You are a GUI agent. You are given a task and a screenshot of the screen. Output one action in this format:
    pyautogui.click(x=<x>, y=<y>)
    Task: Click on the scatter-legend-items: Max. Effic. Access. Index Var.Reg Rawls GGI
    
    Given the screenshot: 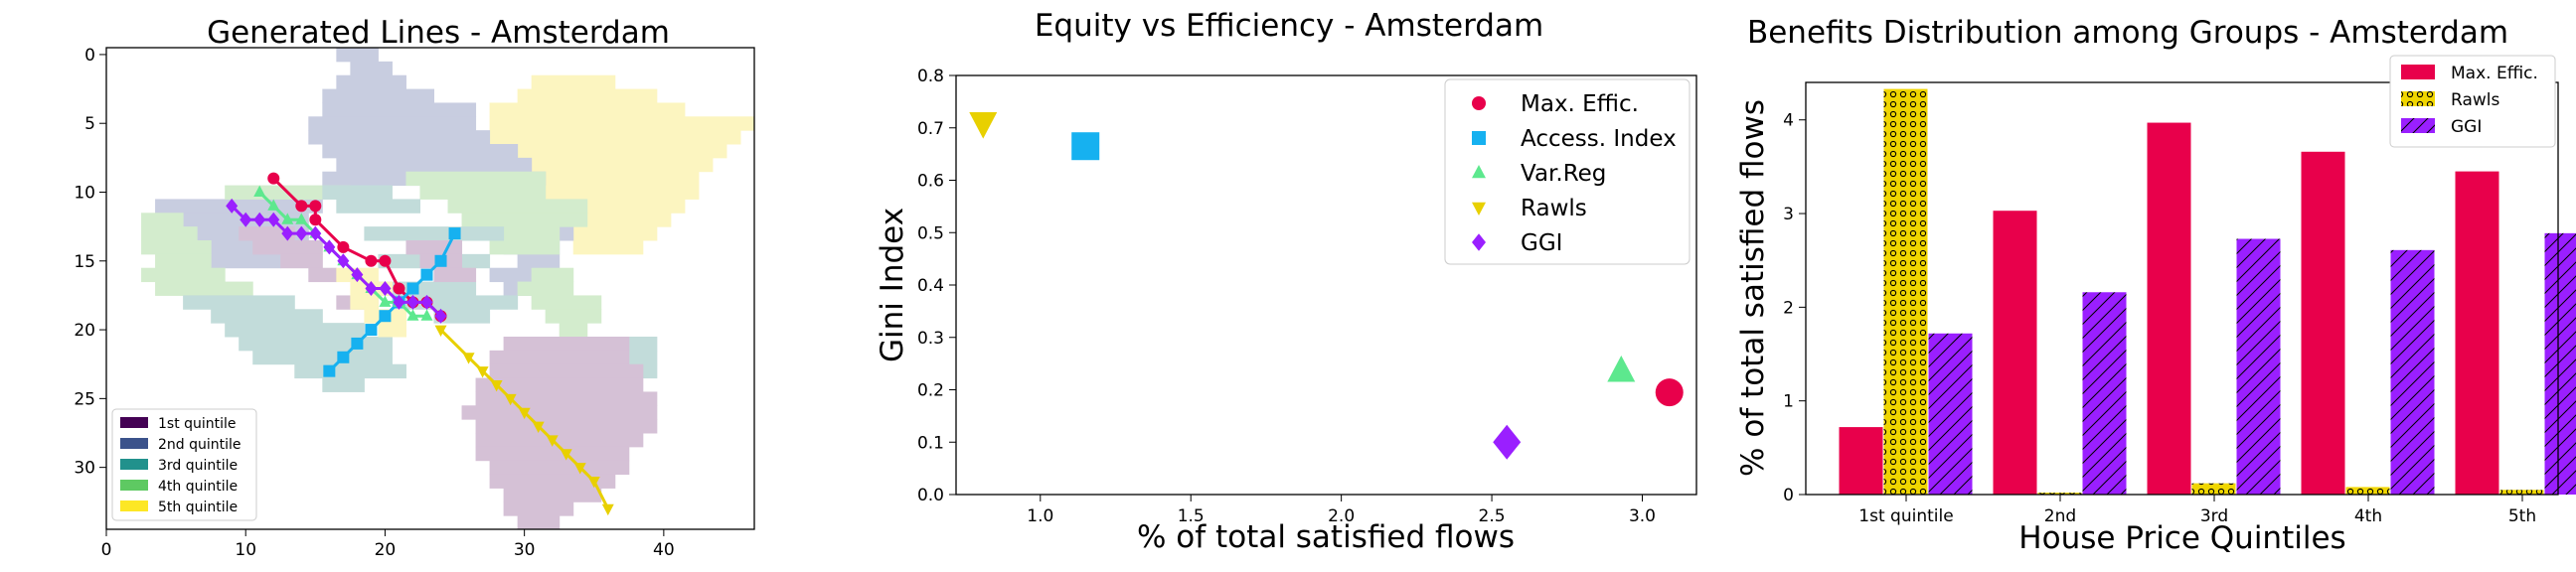 What is the action you would take?
    pyautogui.click(x=1574, y=173)
    